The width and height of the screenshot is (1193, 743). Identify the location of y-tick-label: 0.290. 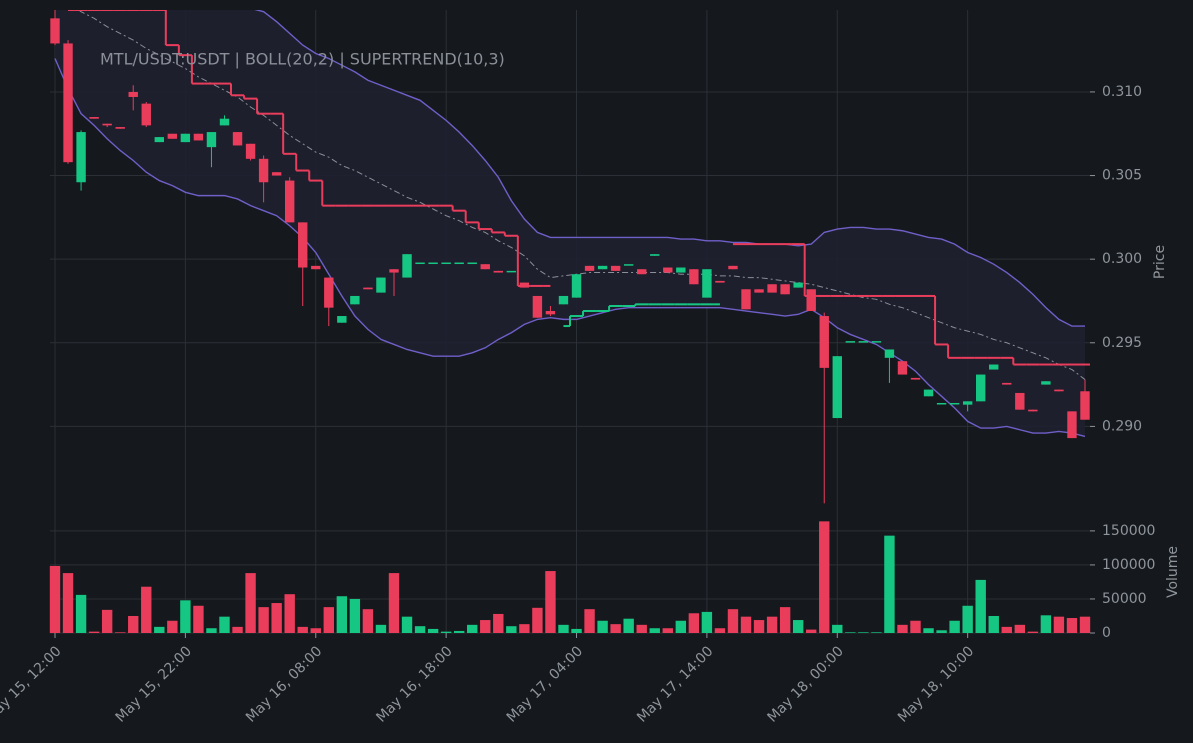
(1122, 426).